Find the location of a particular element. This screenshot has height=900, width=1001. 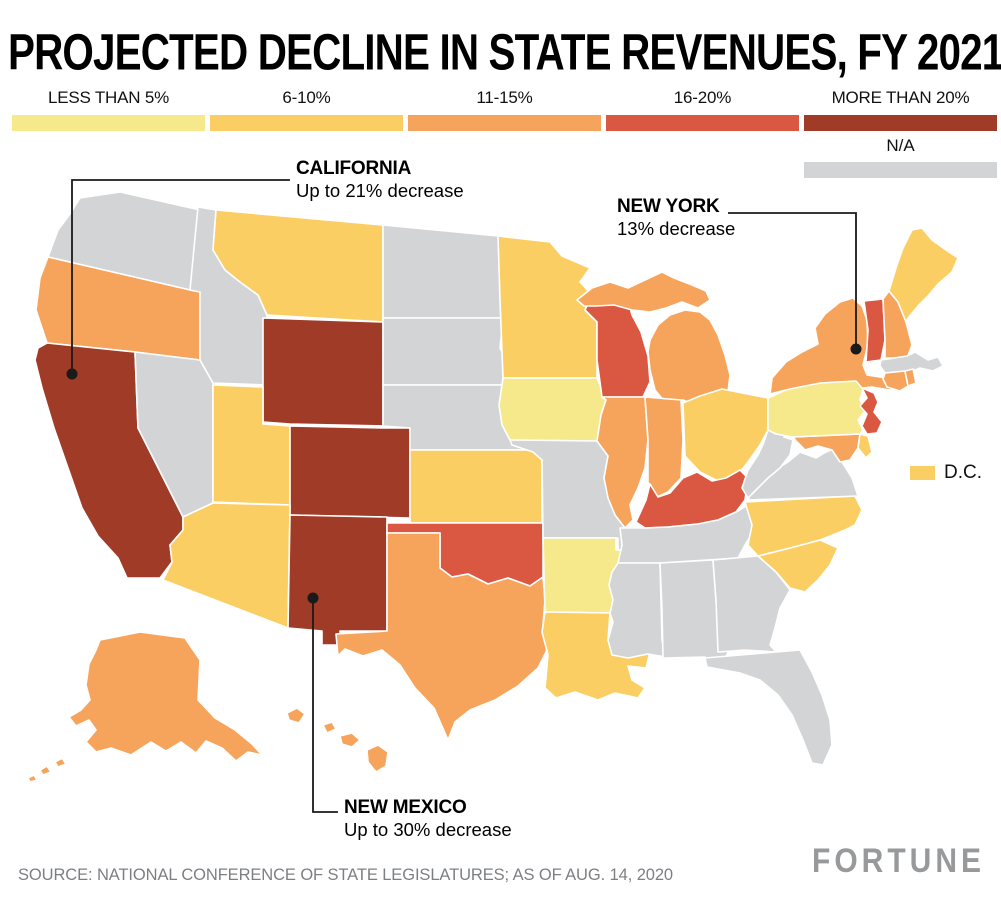

callout-new-mexico: NEW MEXICO Up to 30% decrease is located at coordinates (428, 819).